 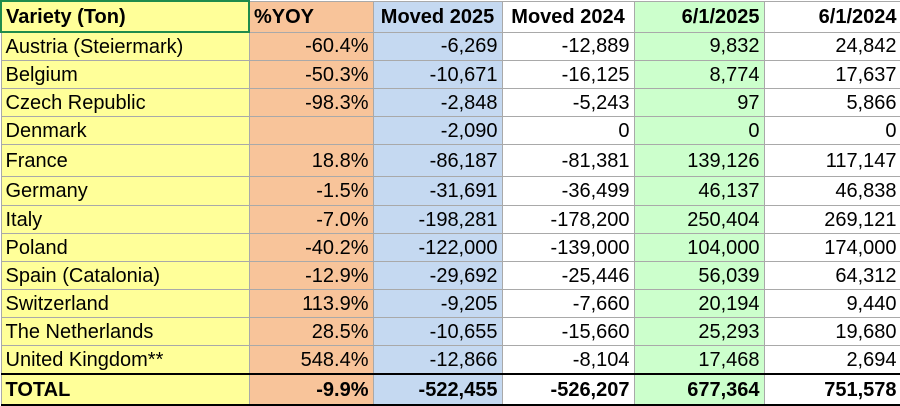 I want to click on cell-date-2025: 139,126, so click(x=699, y=160).